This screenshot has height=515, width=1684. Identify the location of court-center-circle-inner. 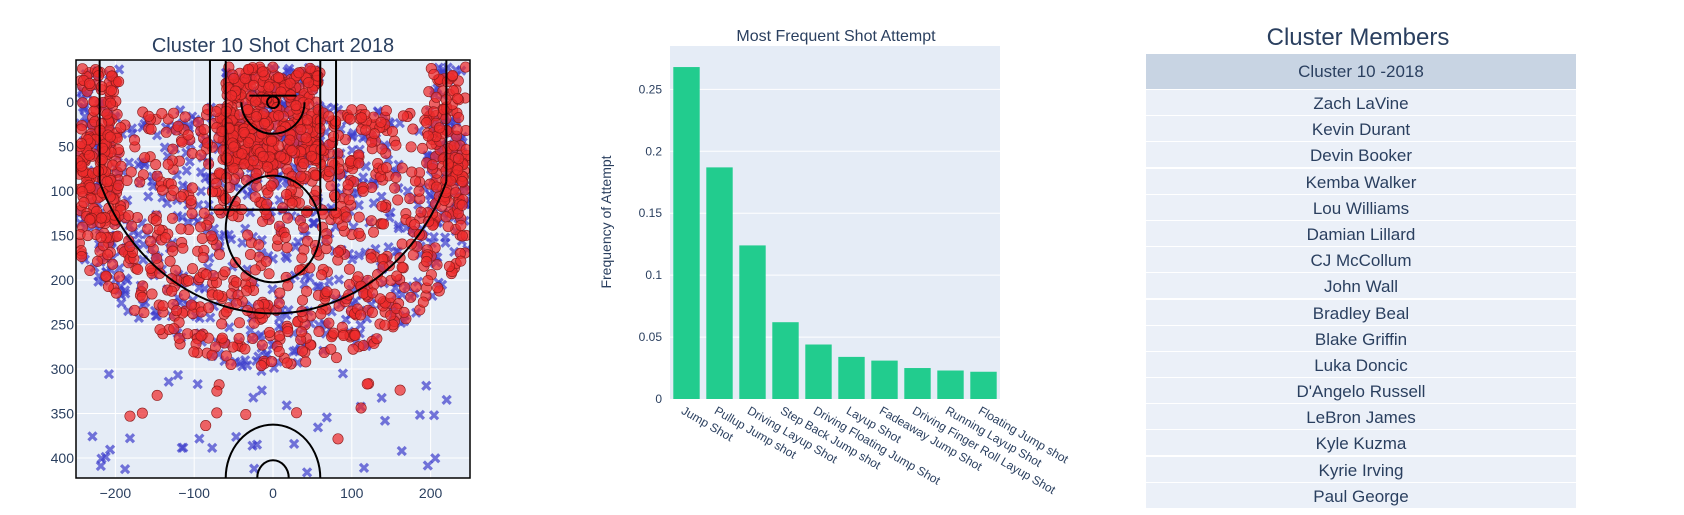
(273, 468).